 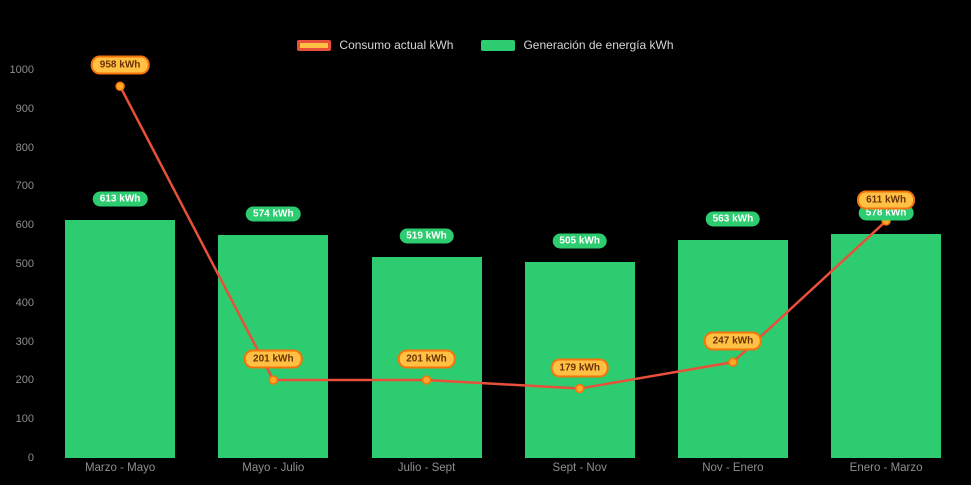 I want to click on y-axis-label: 200, so click(x=24, y=380).